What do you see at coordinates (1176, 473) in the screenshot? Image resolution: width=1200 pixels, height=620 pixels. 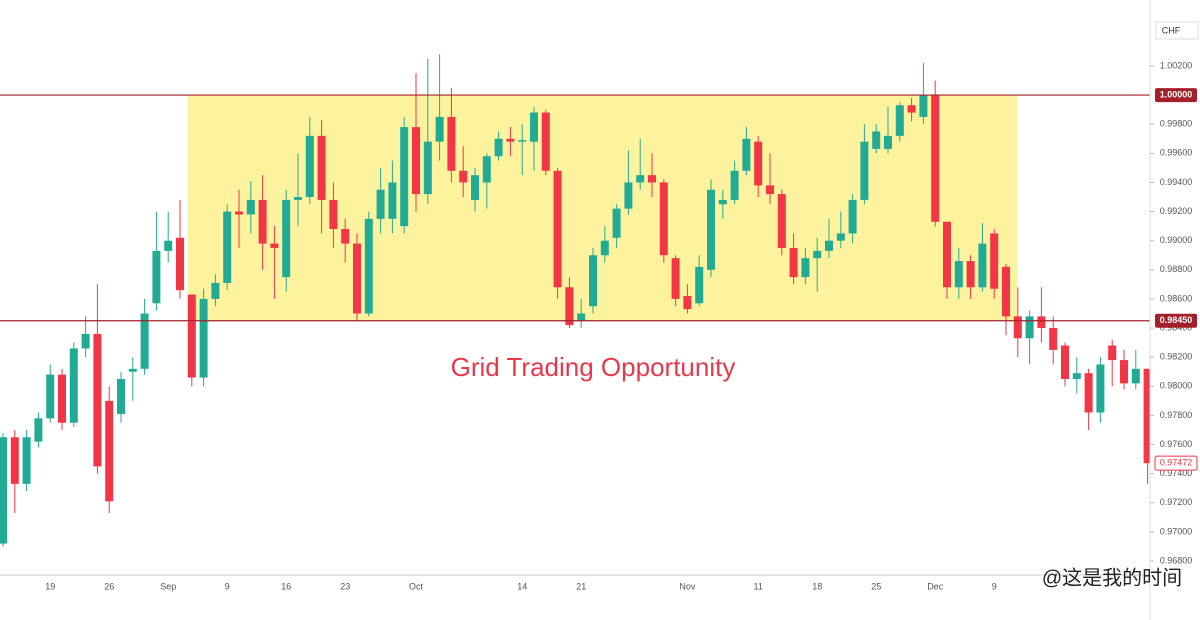 I see `y-tick-label: 0.97400` at bounding box center [1176, 473].